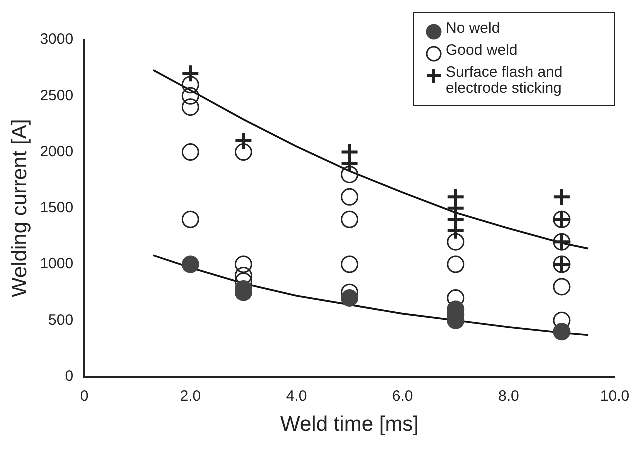 The height and width of the screenshot is (452, 635). What do you see at coordinates (482, 50) in the screenshot?
I see `legend-label: Good weld` at bounding box center [482, 50].